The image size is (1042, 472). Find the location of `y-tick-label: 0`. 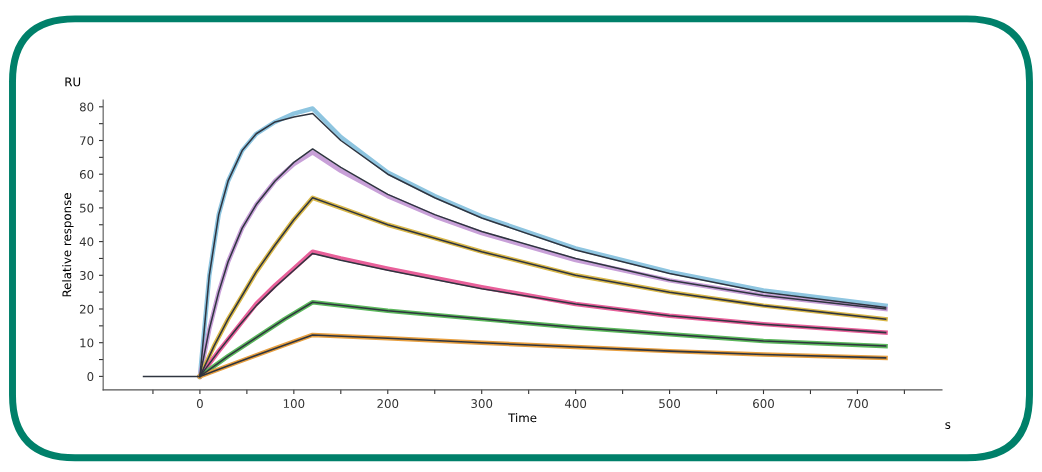

y-tick-label: 0 is located at coordinates (90, 377).